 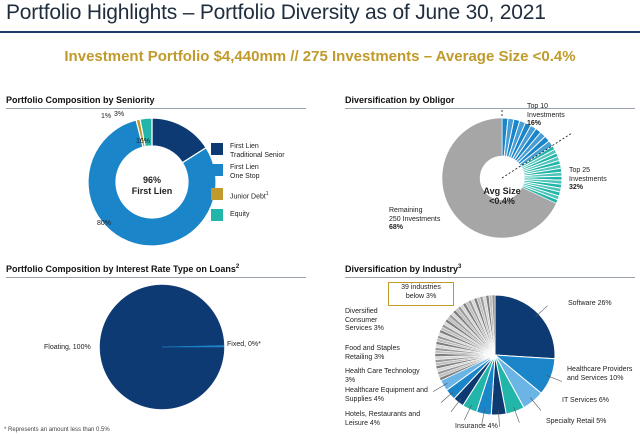 I want to click on legend-label-one-stop-1: First Lien, so click(x=244, y=167).